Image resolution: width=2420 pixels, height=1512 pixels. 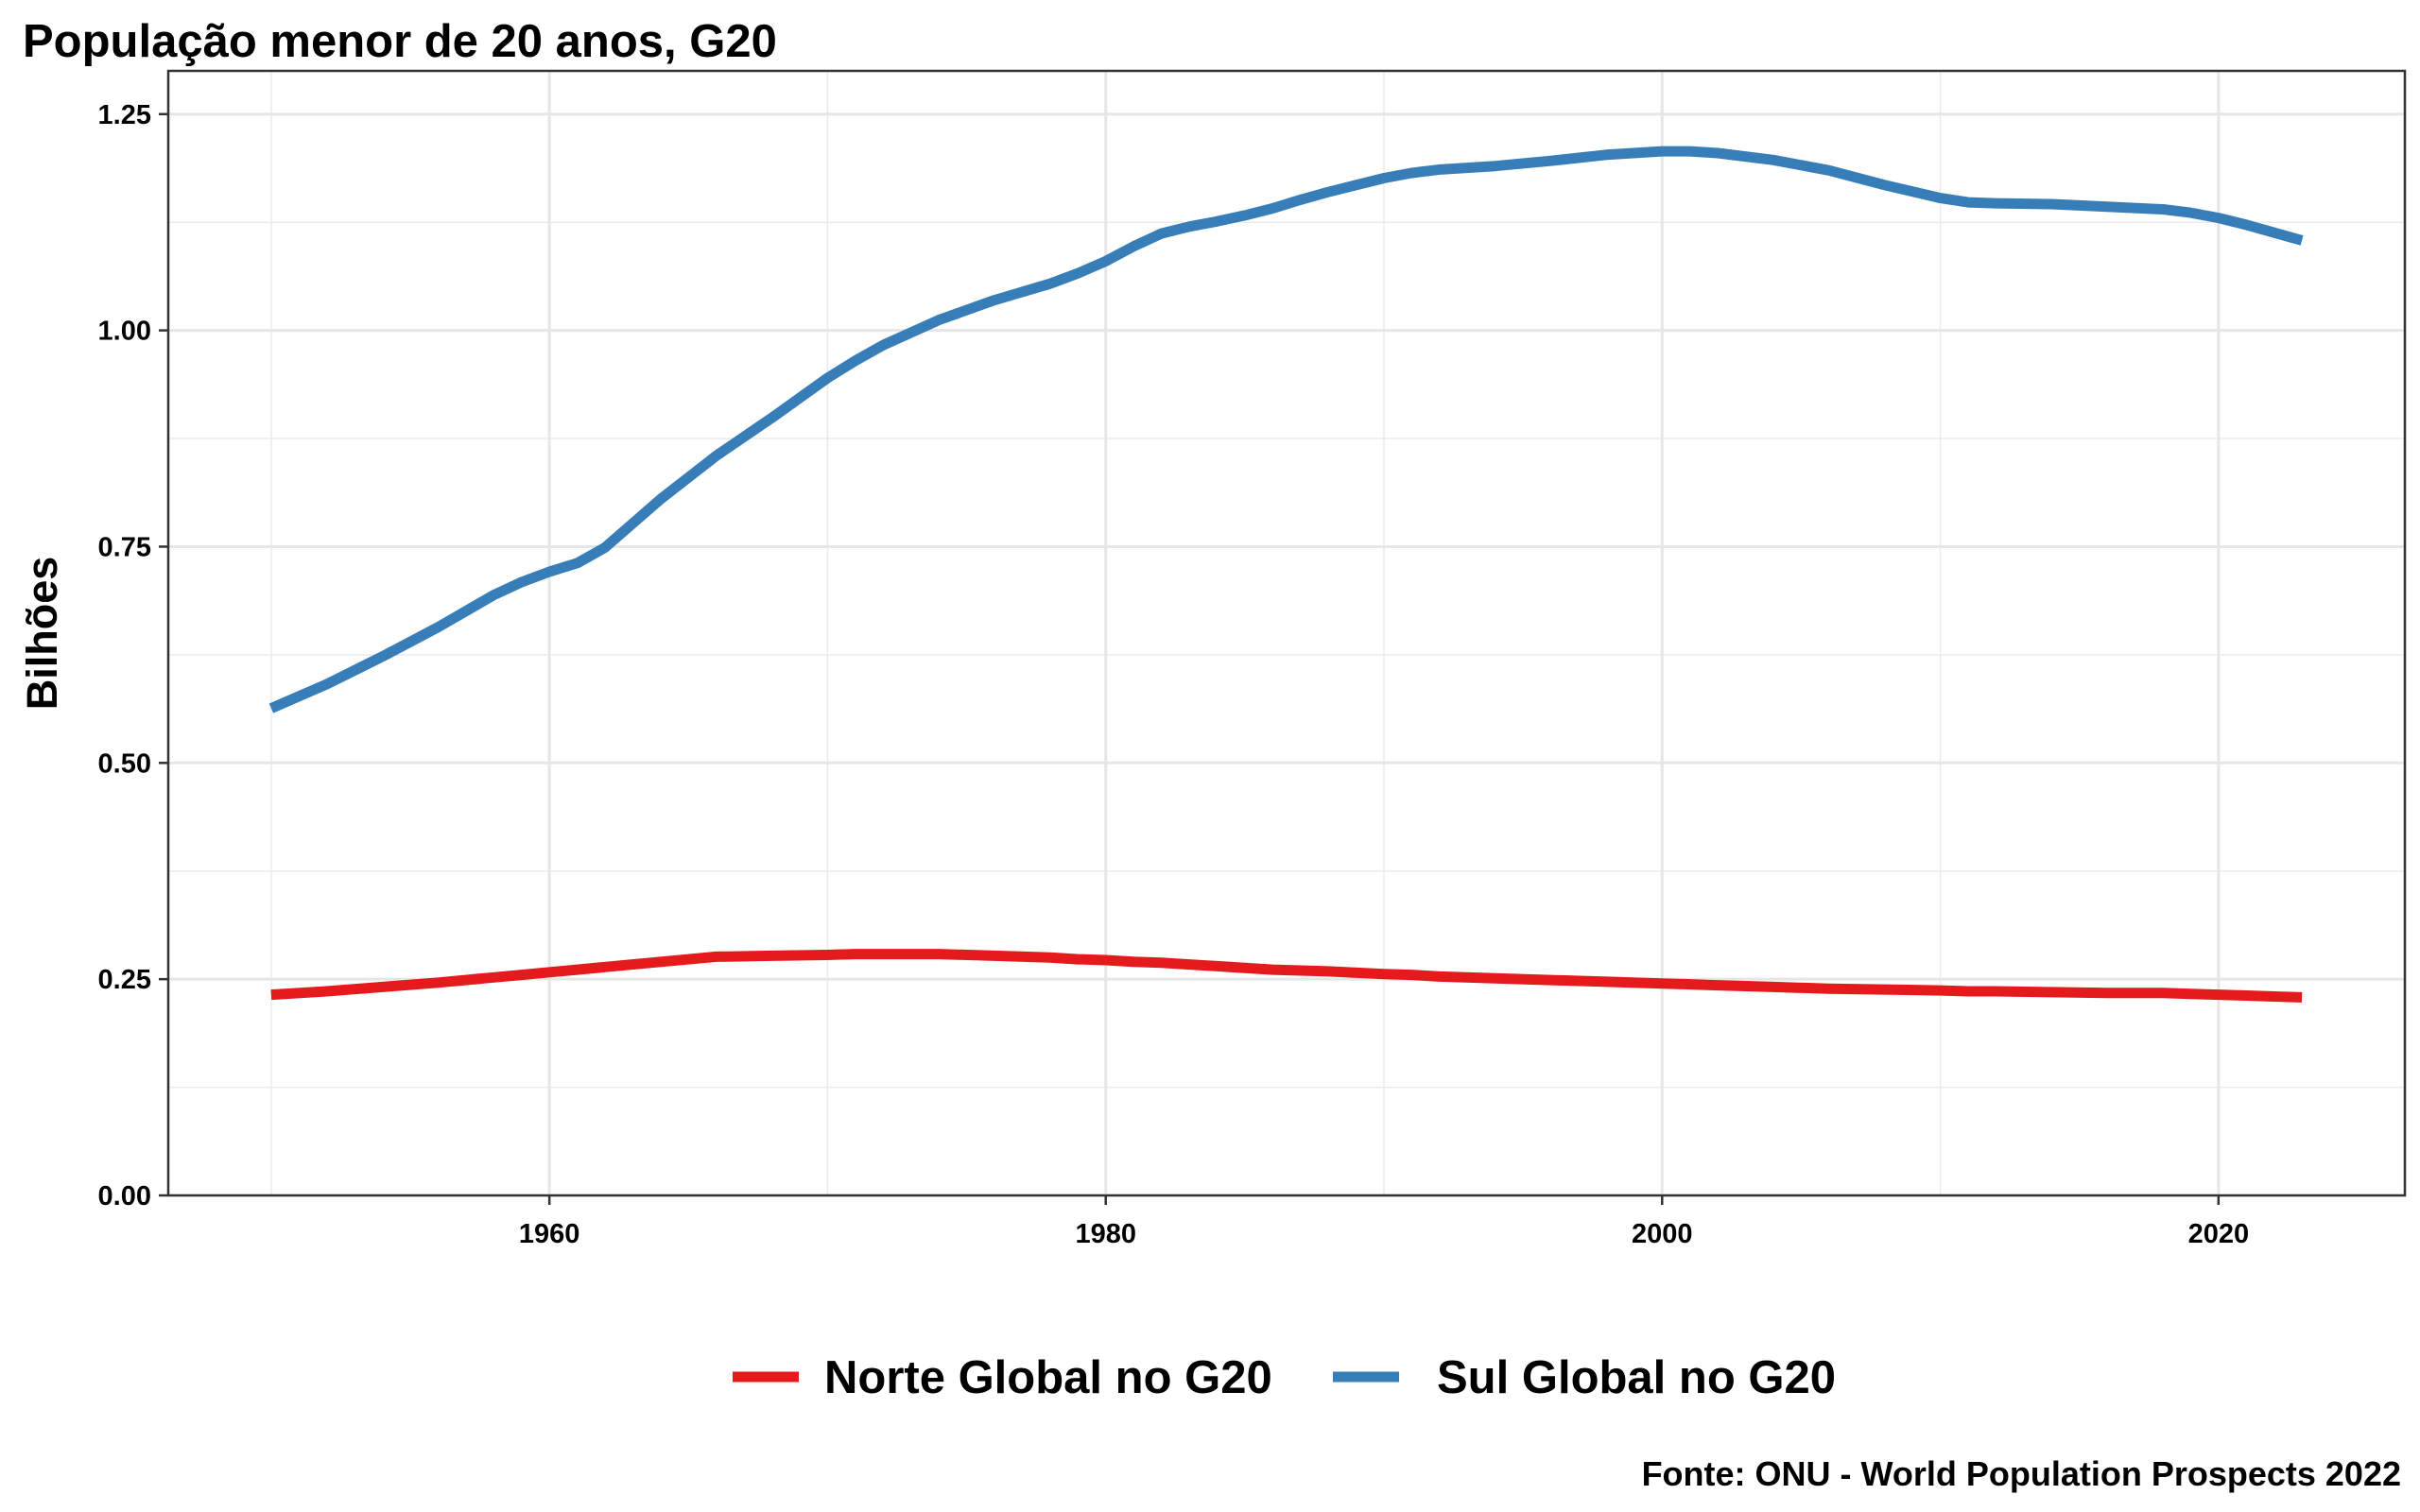 What do you see at coordinates (124, 332) in the screenshot?
I see `y-tick-label: 1.00` at bounding box center [124, 332].